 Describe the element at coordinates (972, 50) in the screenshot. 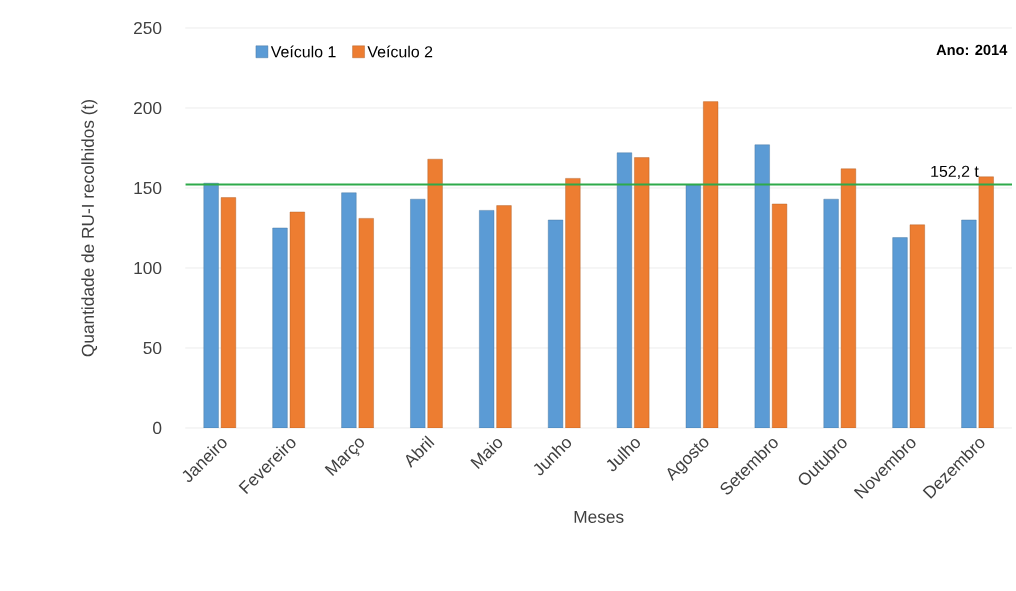

I see `annotation: Ano: 2014` at that location.